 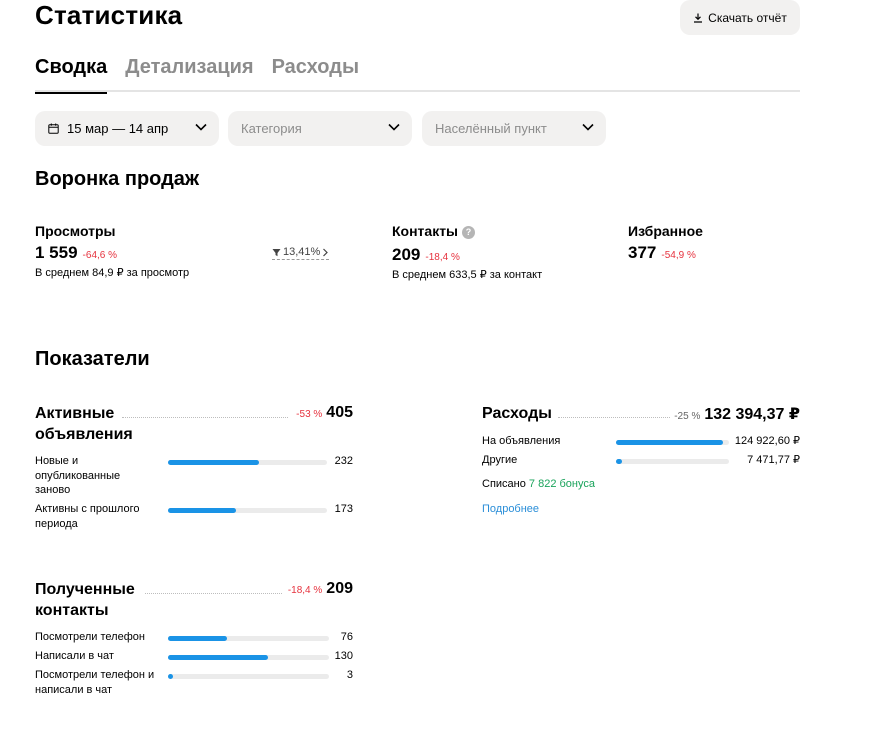 I want to click on received-contacts-total: -18,4 % 209, so click(x=320, y=589).